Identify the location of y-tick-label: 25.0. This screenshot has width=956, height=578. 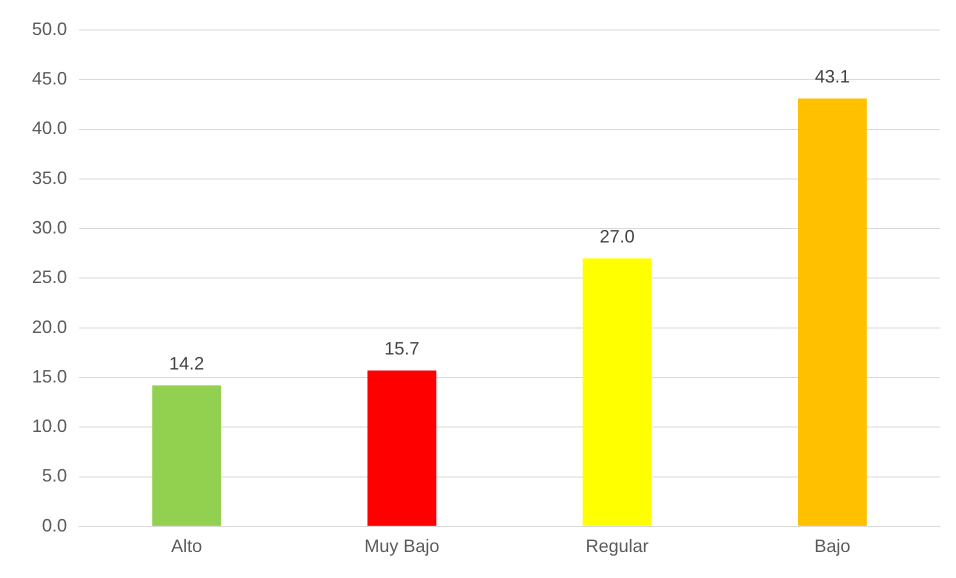
(50, 277).